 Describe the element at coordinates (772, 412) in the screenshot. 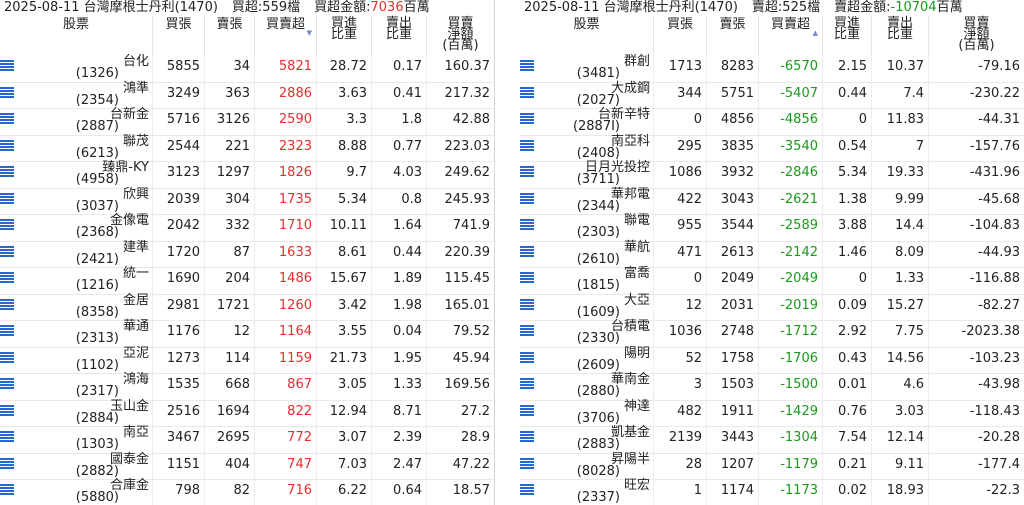

I see `table-row: 神達 (3706) 482 1911 -1429 0.76 3.03 -118.43` at that location.